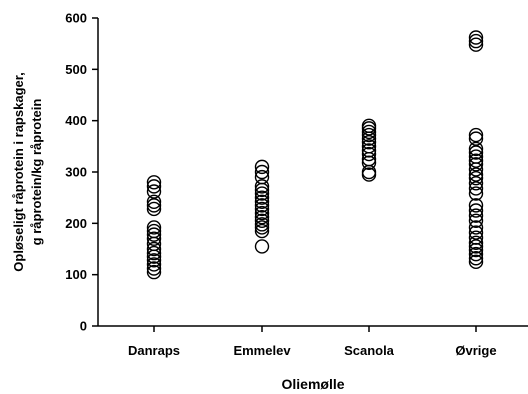 The image size is (528, 394). I want to click on x-tick-label-øvrige: Øvrige, so click(475, 350).